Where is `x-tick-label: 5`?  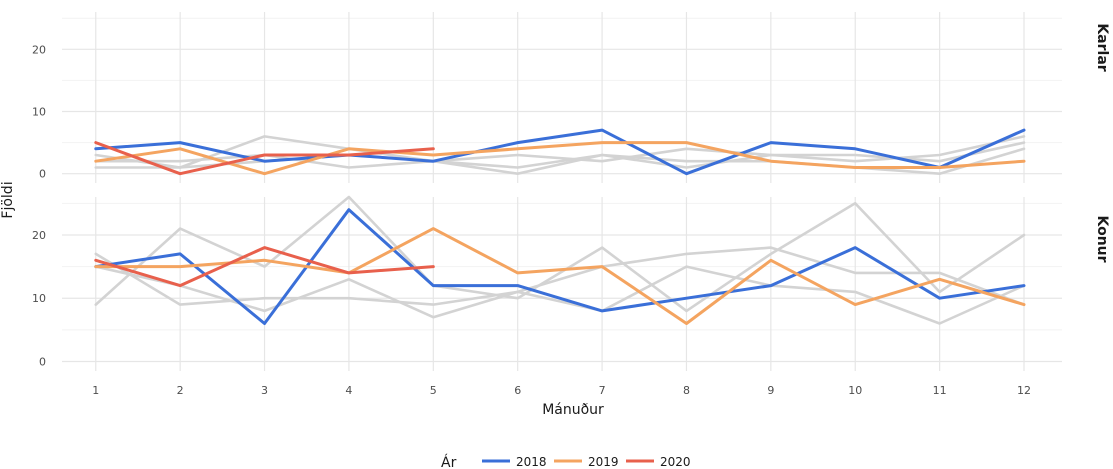
x-tick-label: 5 is located at coordinates (433, 390).